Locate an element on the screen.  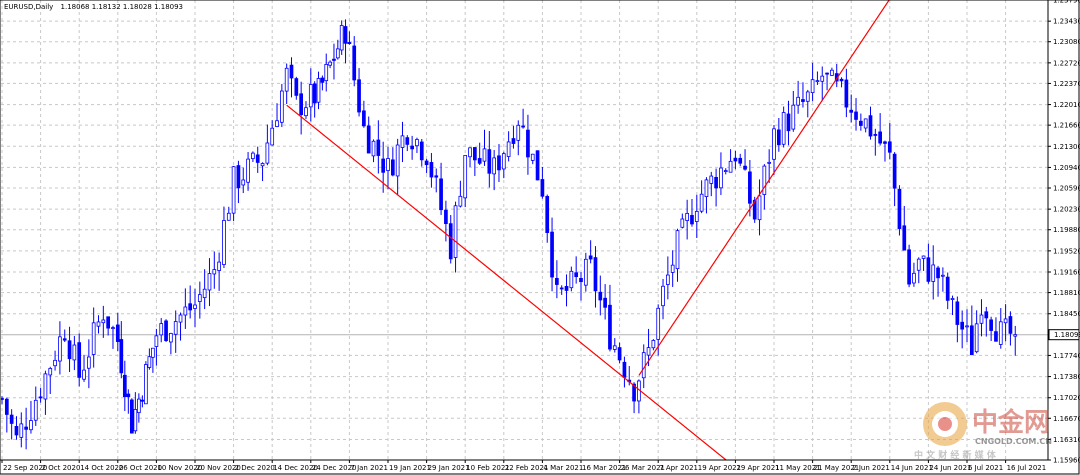
watermark-tagline: 中 文 财 经 新 媒 体 is located at coordinates (955, 455).